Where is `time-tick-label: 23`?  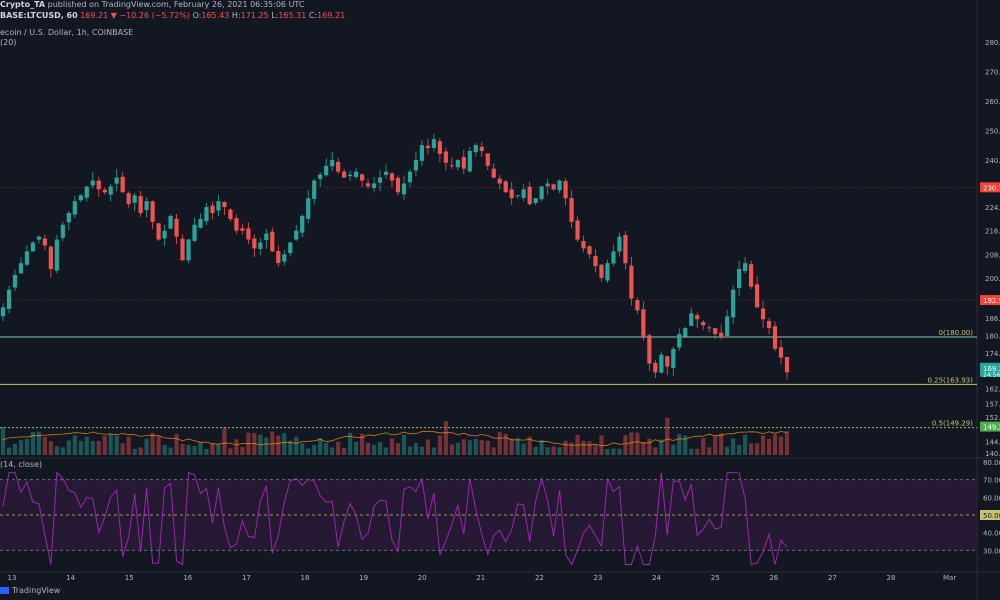
time-tick-label: 23 is located at coordinates (598, 578).